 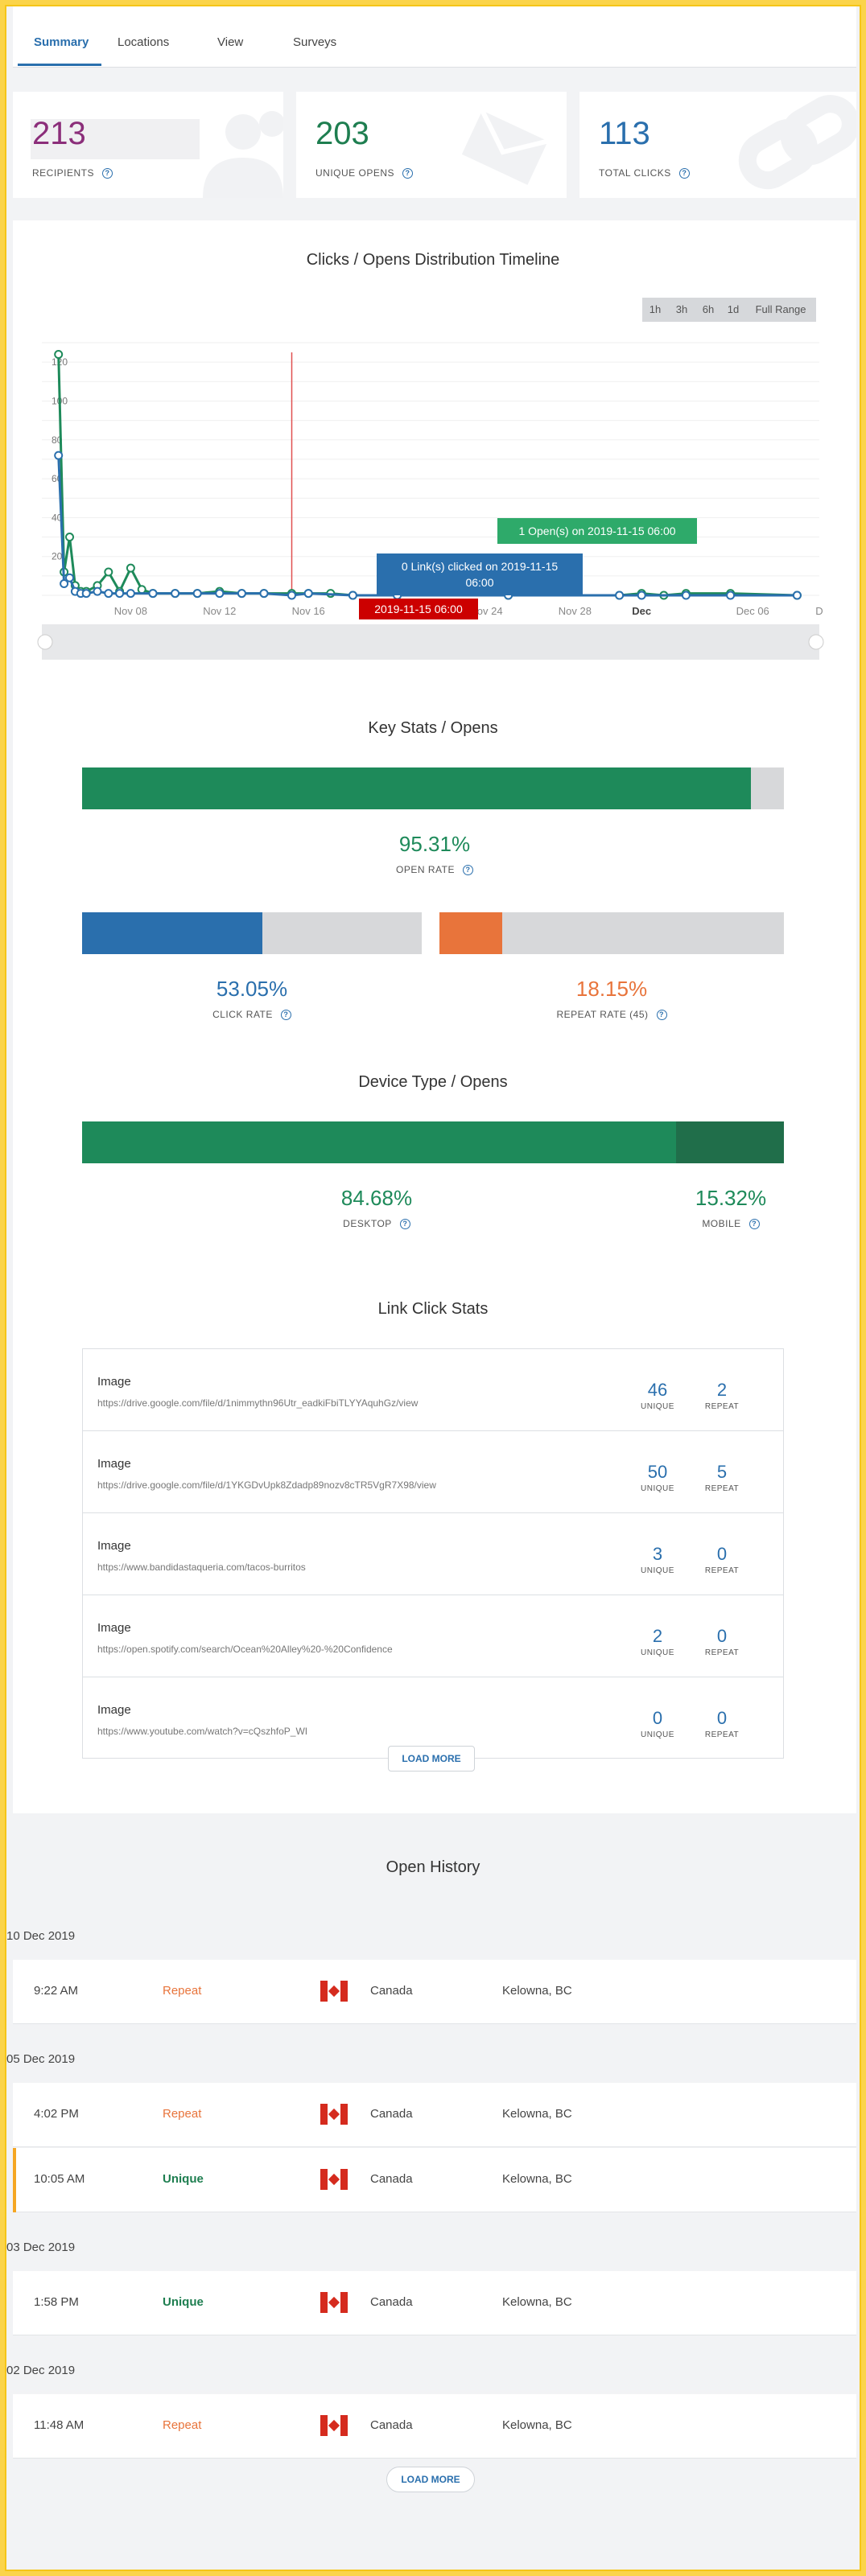 I want to click on range-navigator, so click(x=430, y=642).